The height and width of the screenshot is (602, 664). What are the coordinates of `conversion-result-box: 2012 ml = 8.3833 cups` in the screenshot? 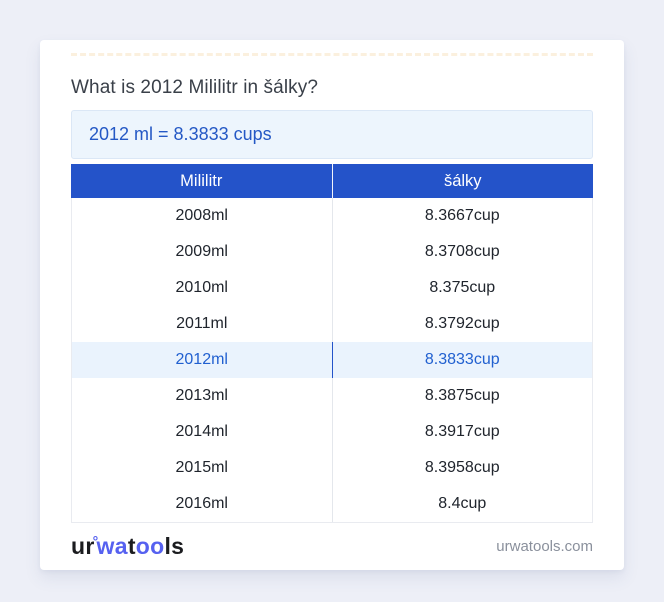 It's located at (332, 134).